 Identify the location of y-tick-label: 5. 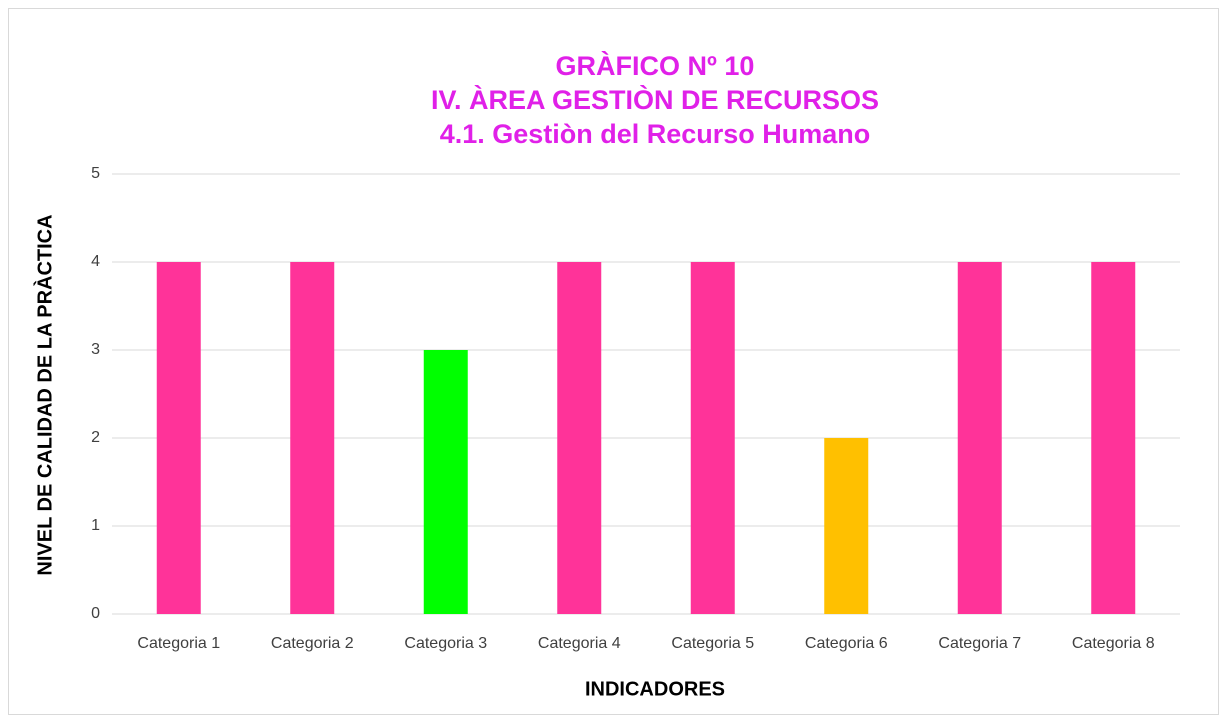
(95, 173).